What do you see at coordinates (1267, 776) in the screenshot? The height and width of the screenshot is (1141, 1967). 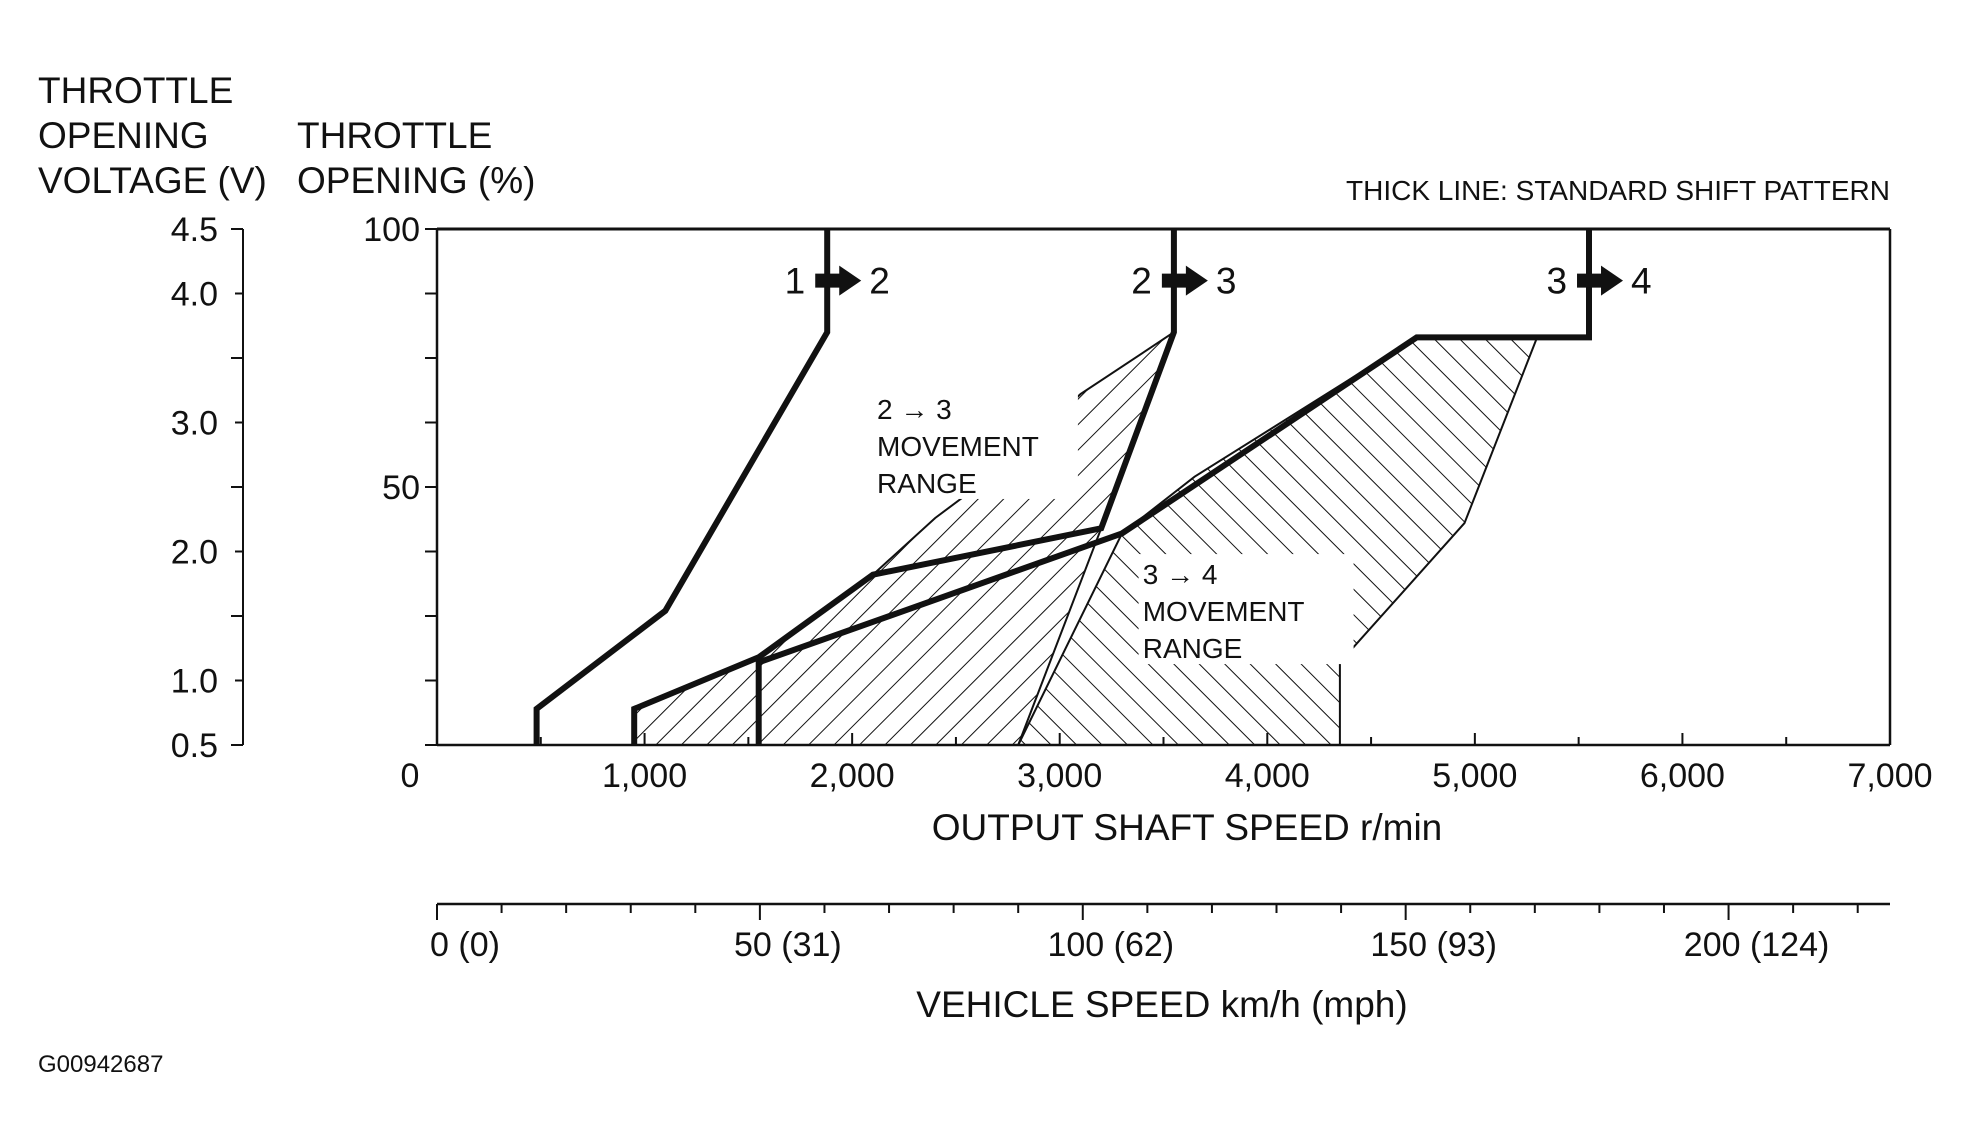 I see `x-tick-label: 4,000` at bounding box center [1267, 776].